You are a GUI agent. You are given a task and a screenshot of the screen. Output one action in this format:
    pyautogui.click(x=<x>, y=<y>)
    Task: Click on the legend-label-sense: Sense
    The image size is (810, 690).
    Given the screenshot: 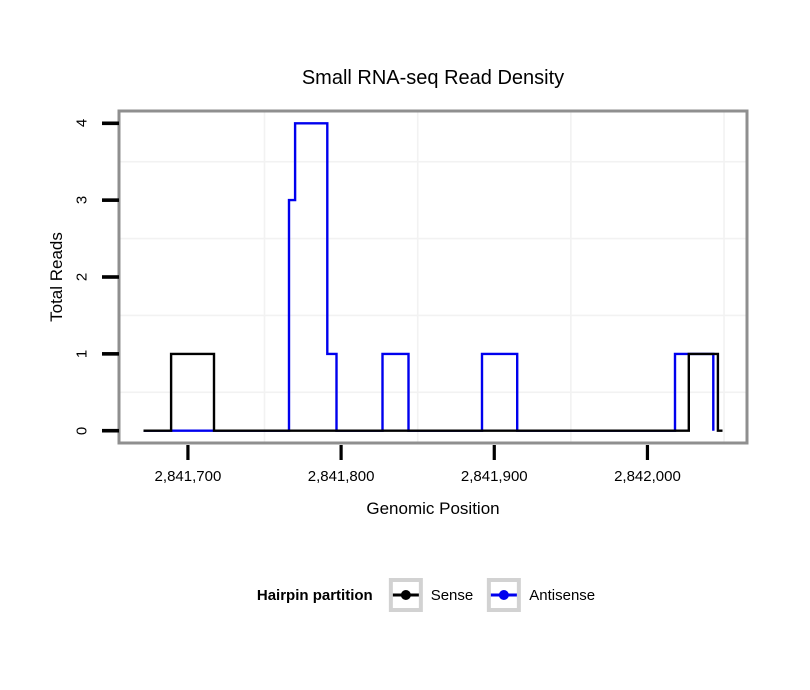 What is the action you would take?
    pyautogui.click(x=452, y=595)
    